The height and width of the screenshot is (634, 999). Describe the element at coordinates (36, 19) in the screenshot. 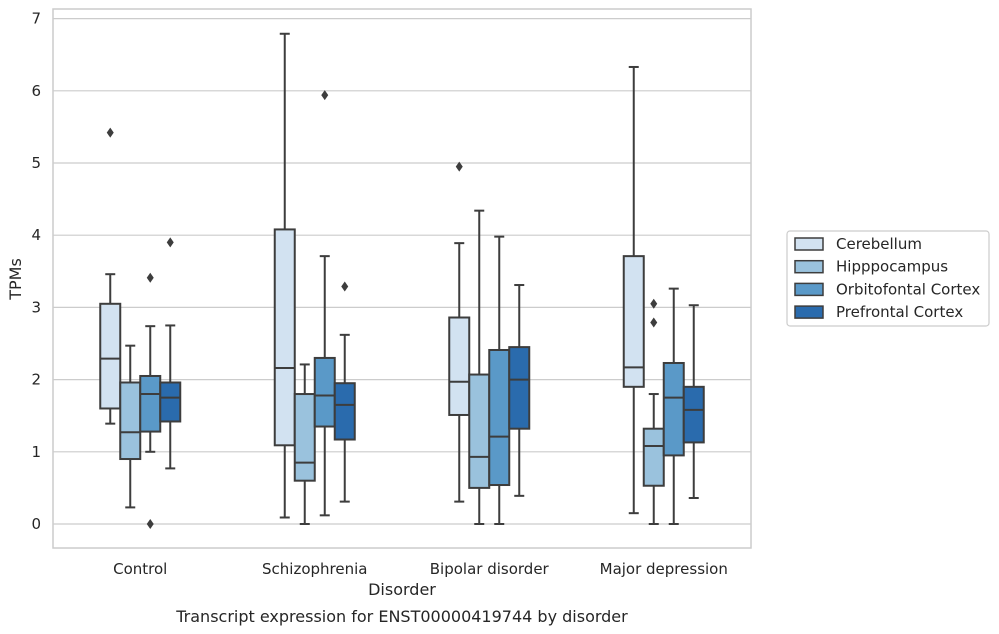

I see `y-tick-label: 7` at that location.